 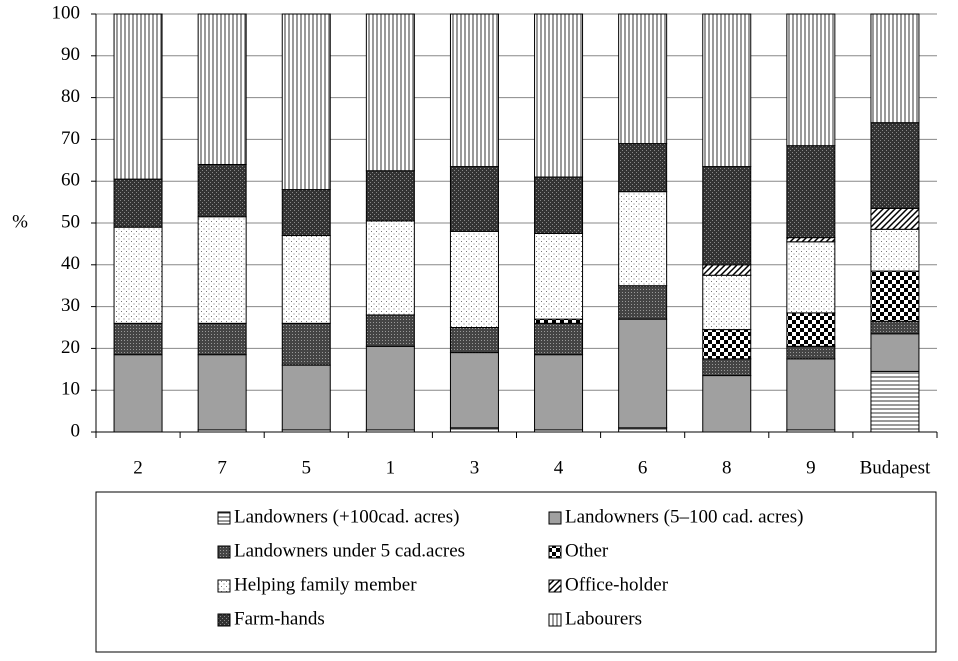 What do you see at coordinates (307, 467) in the screenshot?
I see `x-tick-label: 5` at bounding box center [307, 467].